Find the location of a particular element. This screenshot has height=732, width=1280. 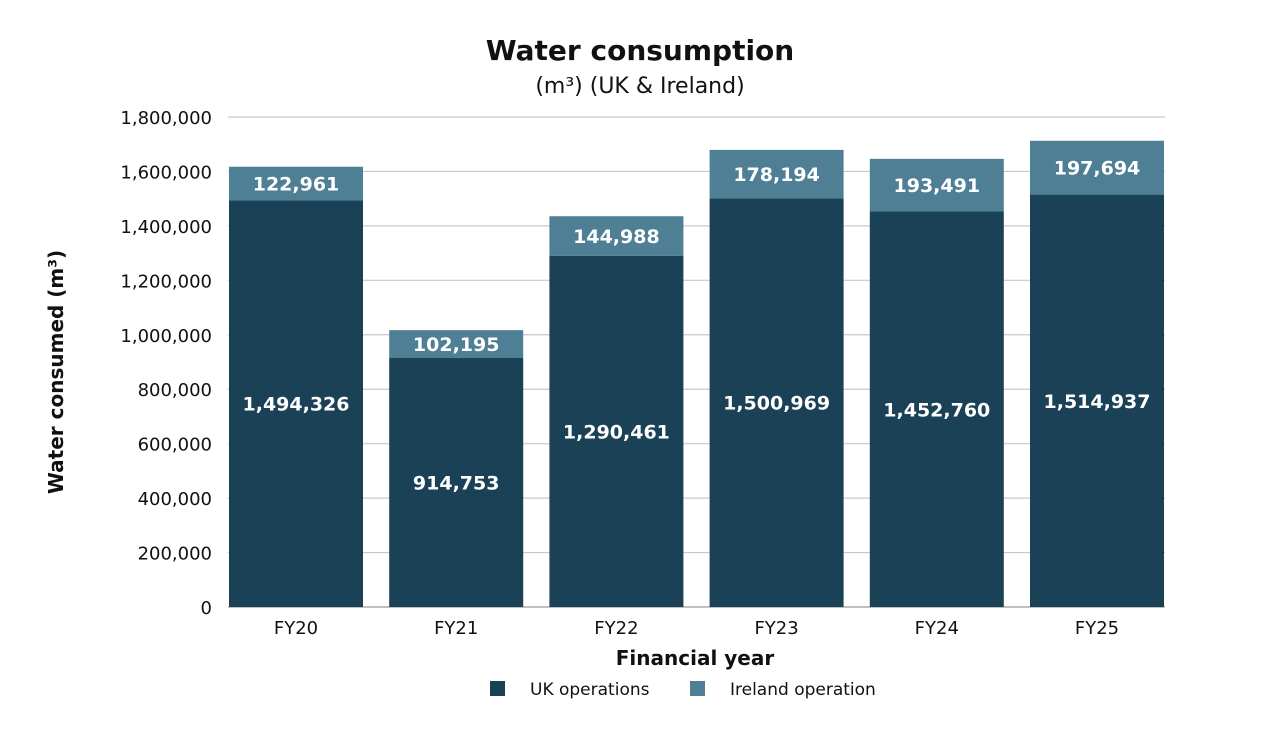

y-tick-label: 1,600,000 is located at coordinates (166, 172).